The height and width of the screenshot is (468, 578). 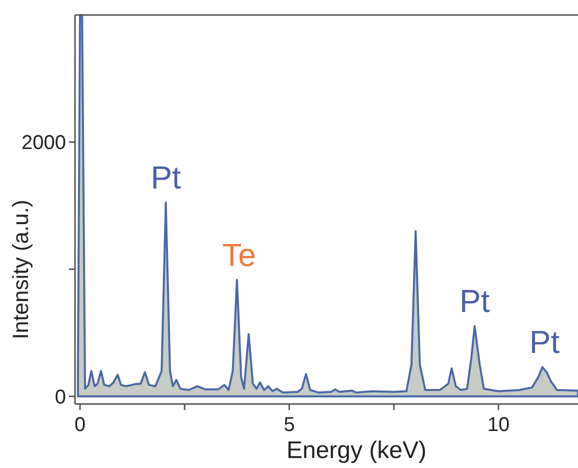 I want to click on x-axis-title: Energy (keV), so click(x=356, y=450).